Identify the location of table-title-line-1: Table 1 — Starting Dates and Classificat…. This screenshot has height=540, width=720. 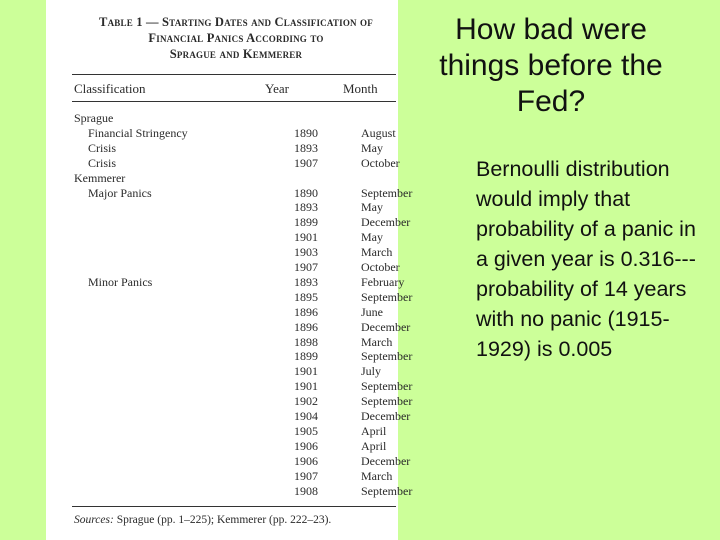
(236, 22).